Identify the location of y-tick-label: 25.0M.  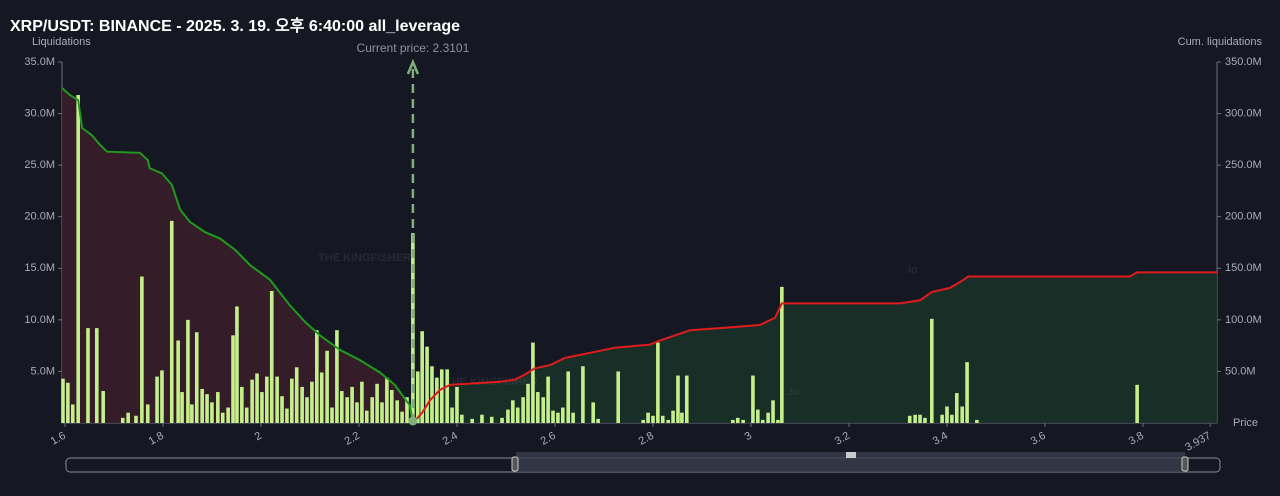
(39, 165).